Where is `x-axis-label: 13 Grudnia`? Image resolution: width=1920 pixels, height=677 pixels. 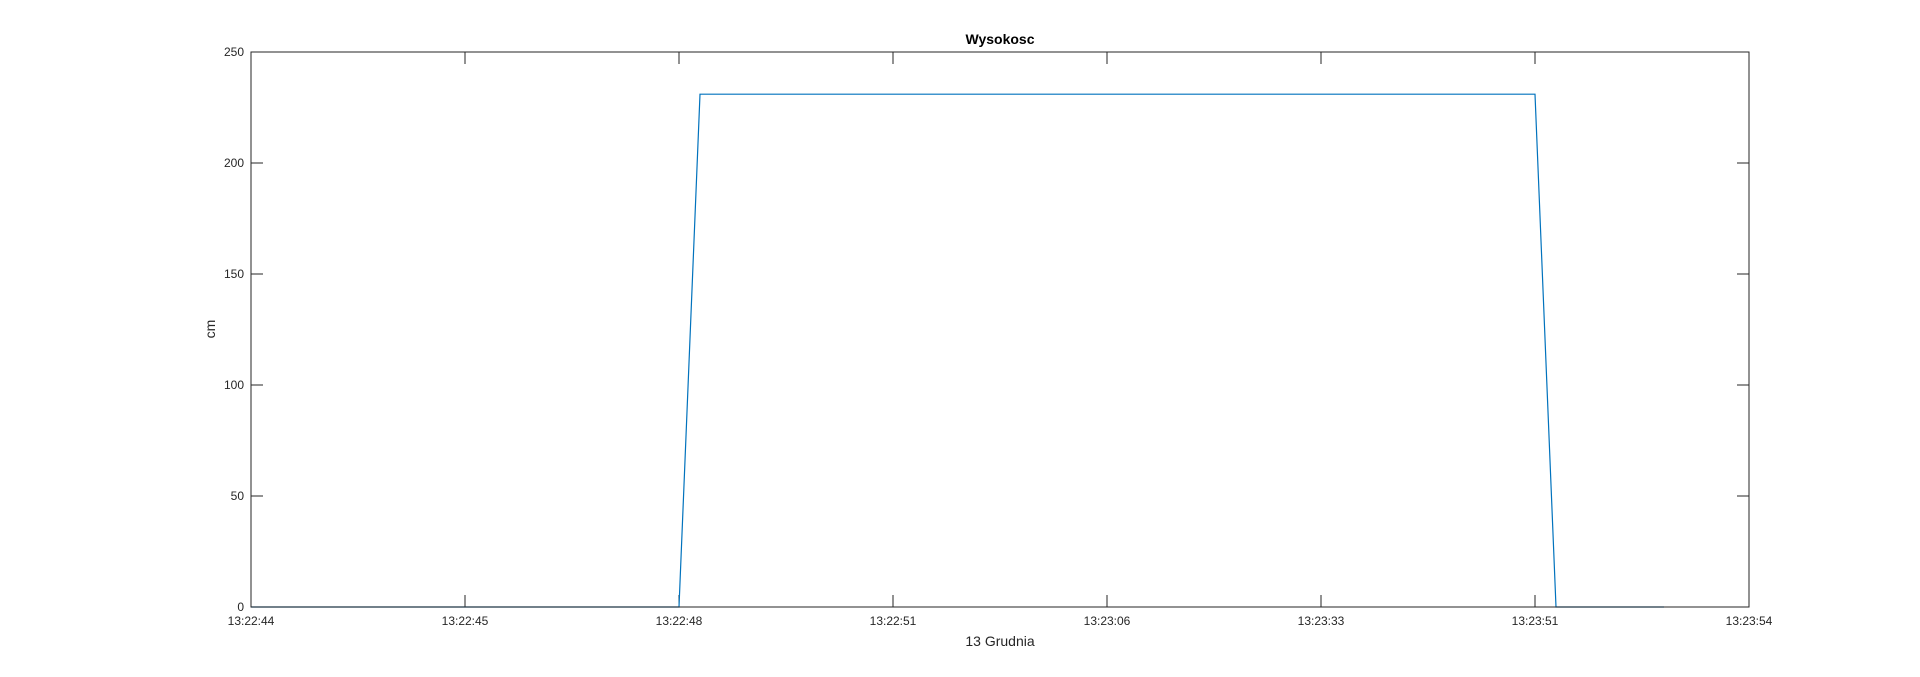 x-axis-label: 13 Grudnia is located at coordinates (999, 641).